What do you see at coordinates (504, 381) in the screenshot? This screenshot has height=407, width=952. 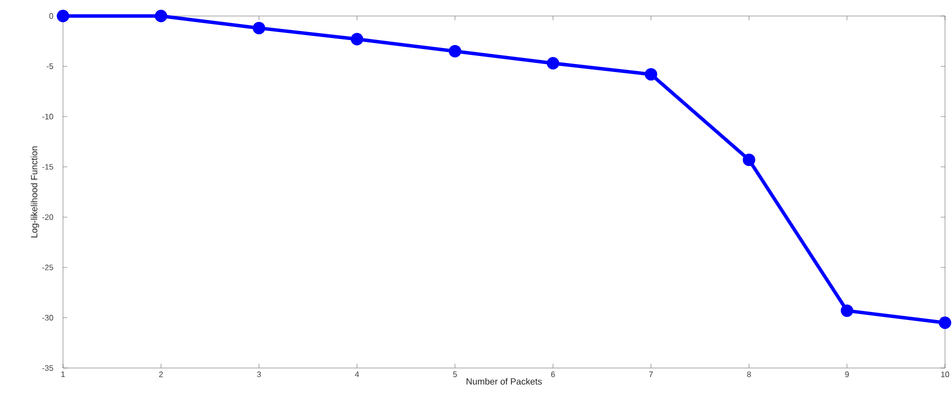 I see `x-axis-title: Number of Packets` at bounding box center [504, 381].